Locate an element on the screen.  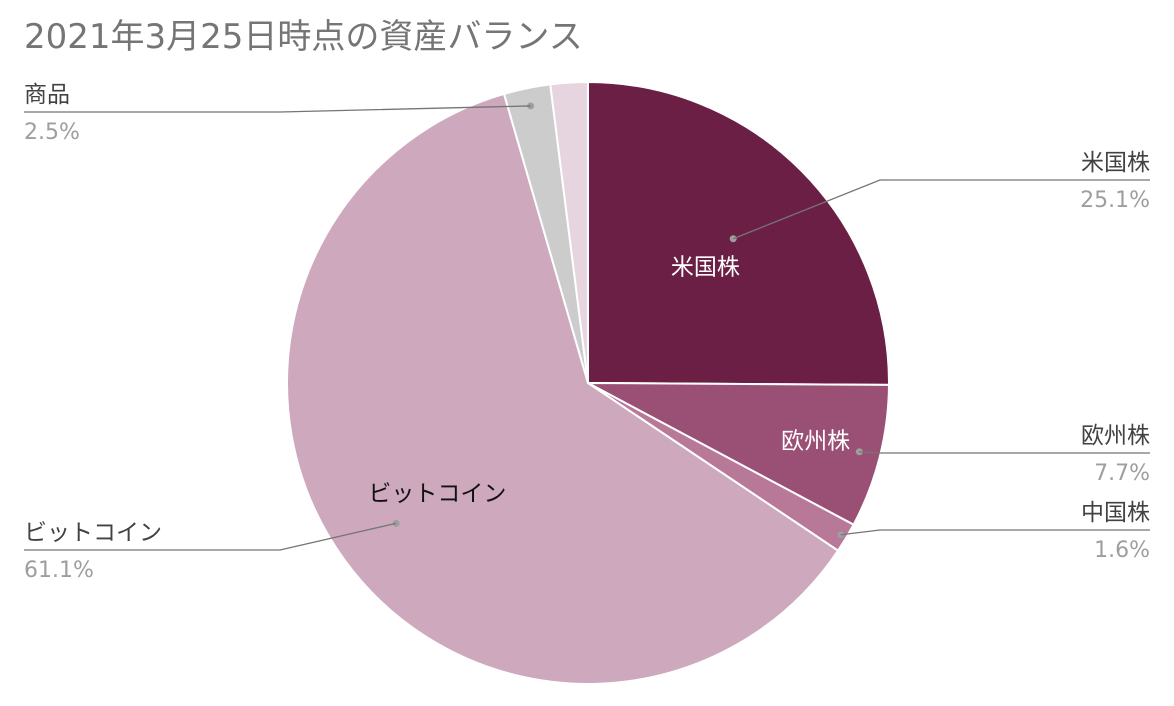
slice-inside-label: 米国株 is located at coordinates (705, 267).